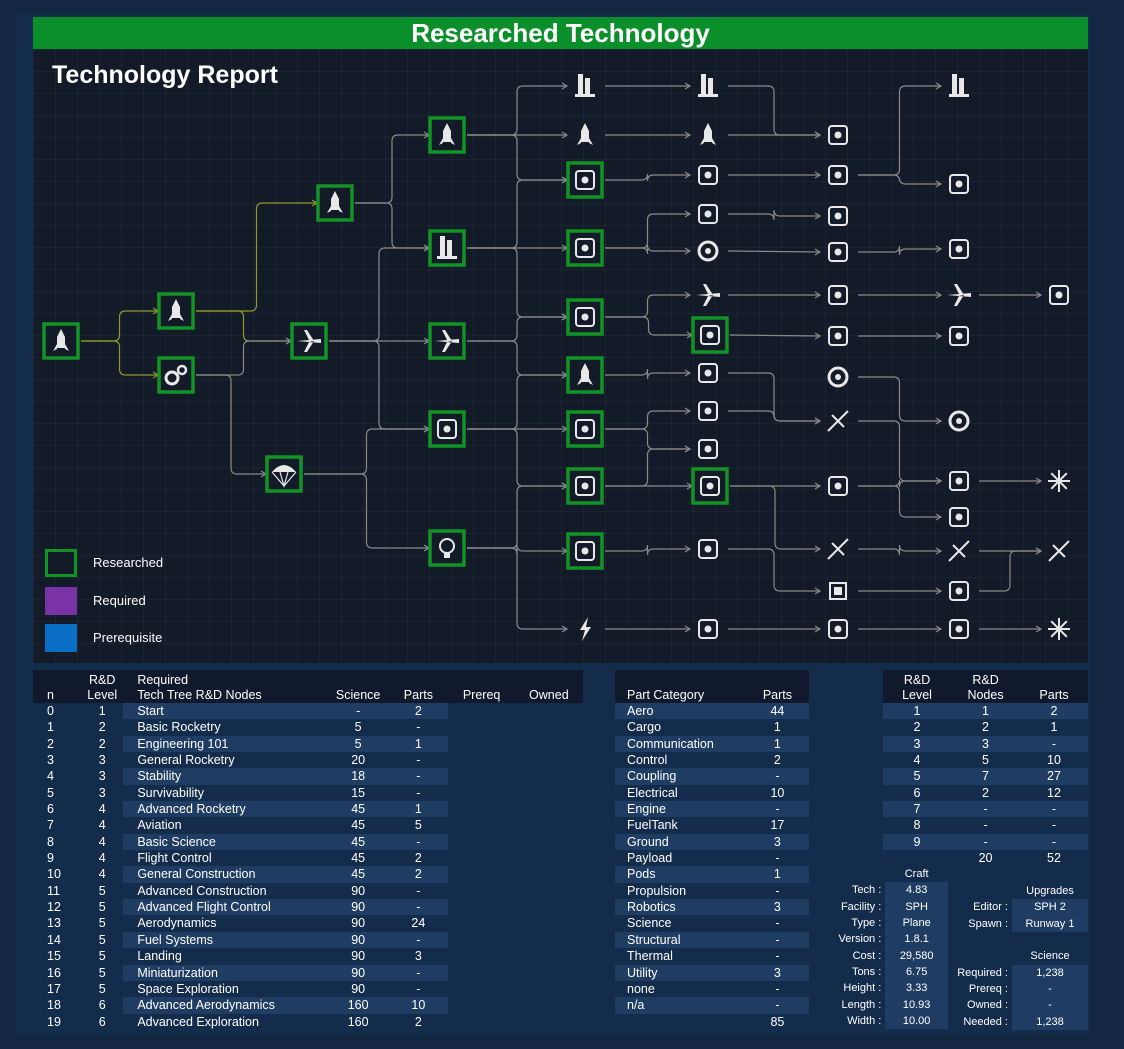 The image size is (1124, 1049). Describe the element at coordinates (585, 180) in the screenshot. I see `fuel-systems-nozzle-icon` at that location.